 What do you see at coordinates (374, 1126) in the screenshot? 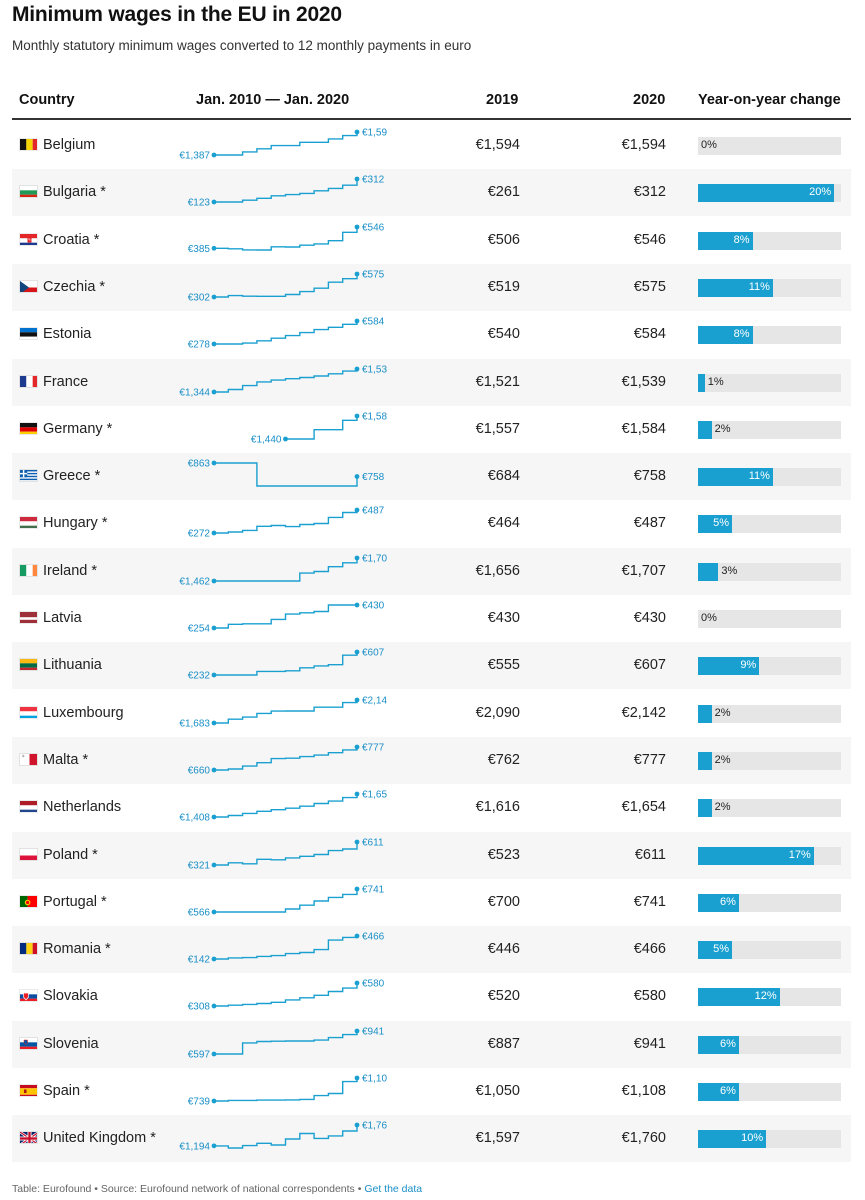
I see `trend-end-label: €1,76` at bounding box center [374, 1126].